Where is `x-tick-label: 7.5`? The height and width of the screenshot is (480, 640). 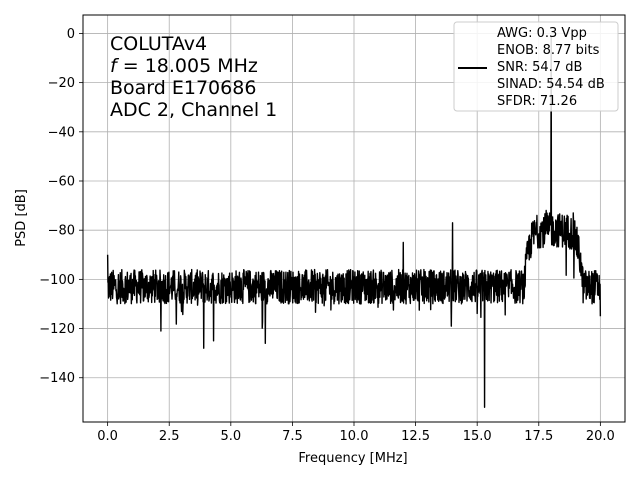 x-tick-label: 7.5 is located at coordinates (292, 436).